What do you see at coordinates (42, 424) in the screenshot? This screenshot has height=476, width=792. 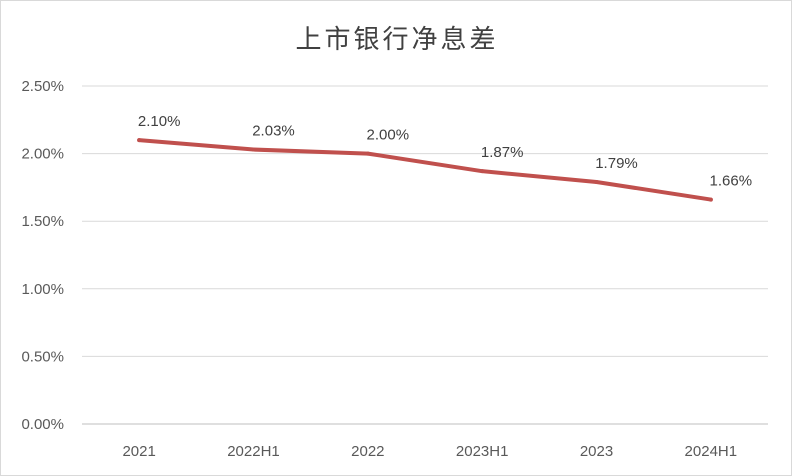 I see `y-tick-label: 0.00%` at bounding box center [42, 424].